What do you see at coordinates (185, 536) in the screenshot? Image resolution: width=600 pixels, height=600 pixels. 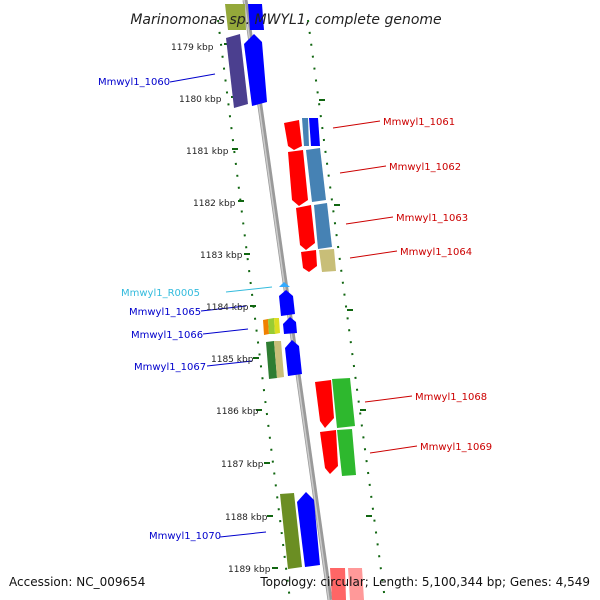 I see `gene-label-1070: Mmwyl1_1070` at bounding box center [185, 536].